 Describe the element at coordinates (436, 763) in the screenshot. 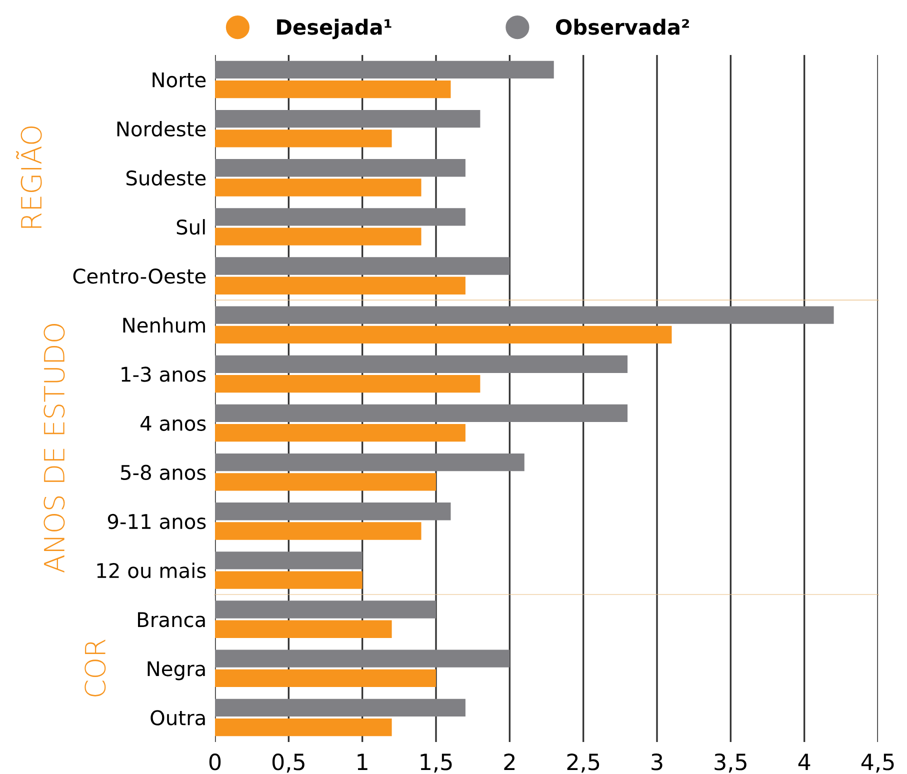

I see `x-tick-label: 1,5` at that location.